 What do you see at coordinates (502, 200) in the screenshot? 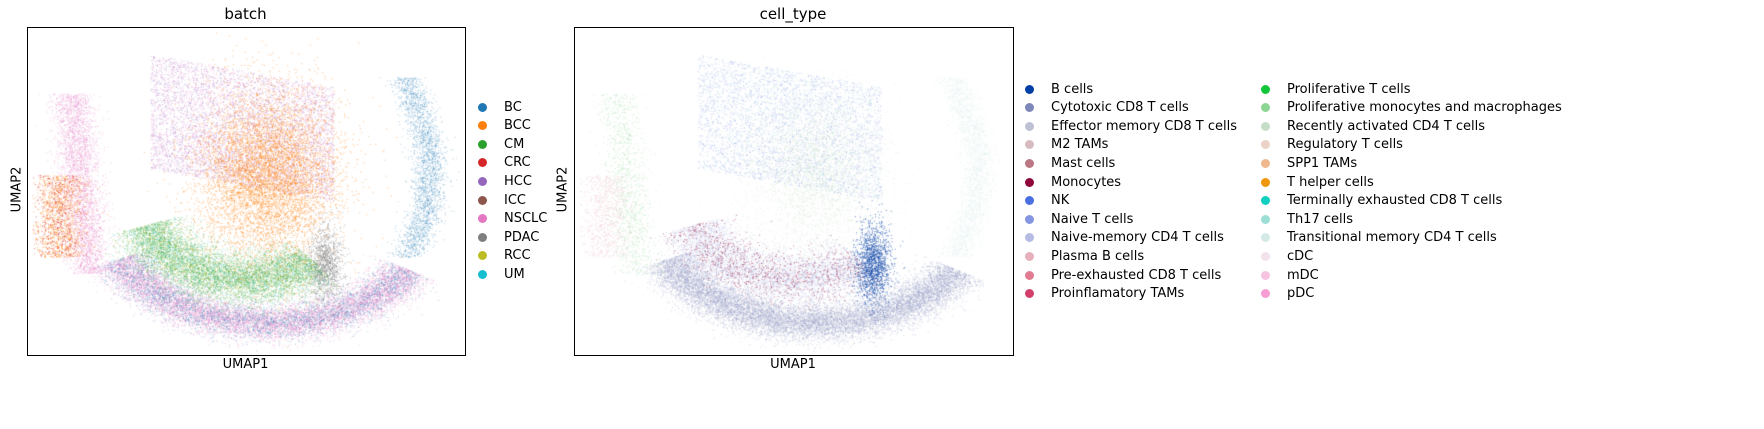
I see `legend-item-icc: ICC` at bounding box center [502, 200].